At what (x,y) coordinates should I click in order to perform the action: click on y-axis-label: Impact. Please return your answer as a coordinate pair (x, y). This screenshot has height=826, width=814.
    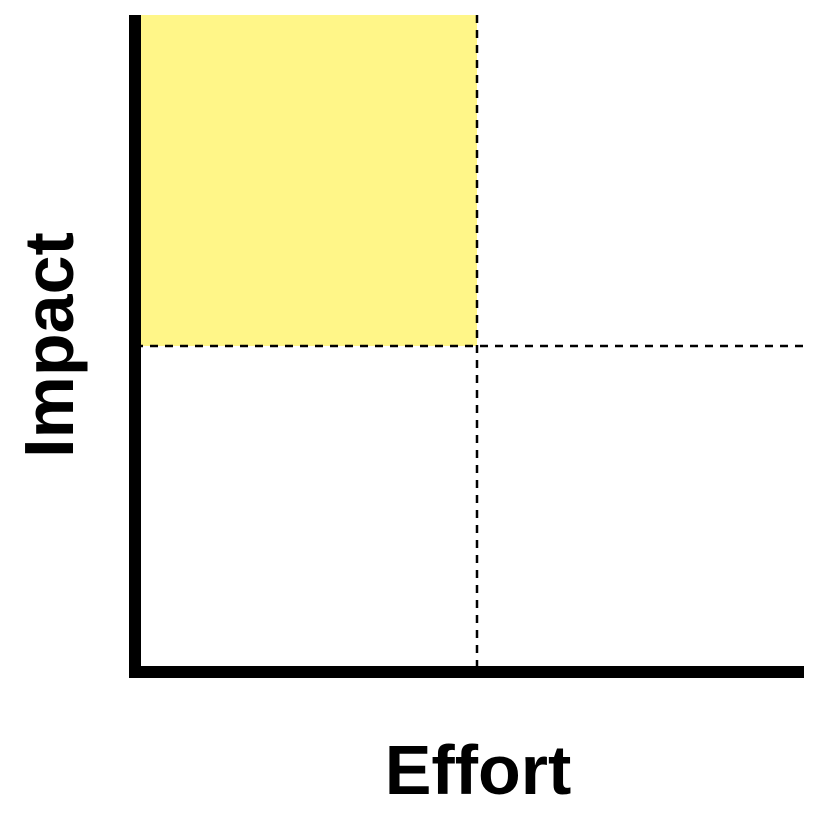
    Looking at the image, I should click on (49, 345).